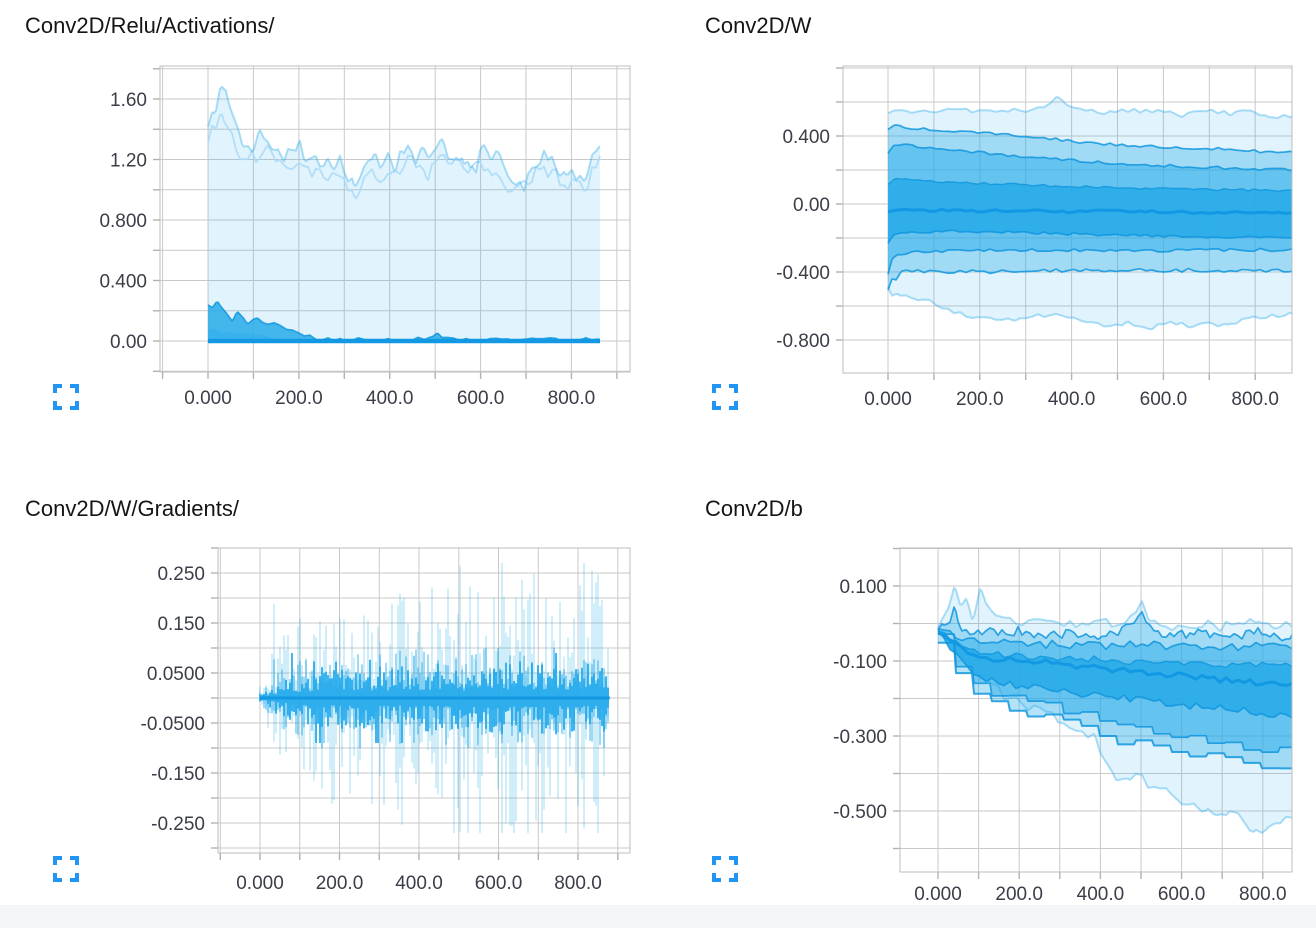 The width and height of the screenshot is (1316, 928). What do you see at coordinates (181, 574) in the screenshot?
I see `y-tick-label: 0.250` at bounding box center [181, 574].